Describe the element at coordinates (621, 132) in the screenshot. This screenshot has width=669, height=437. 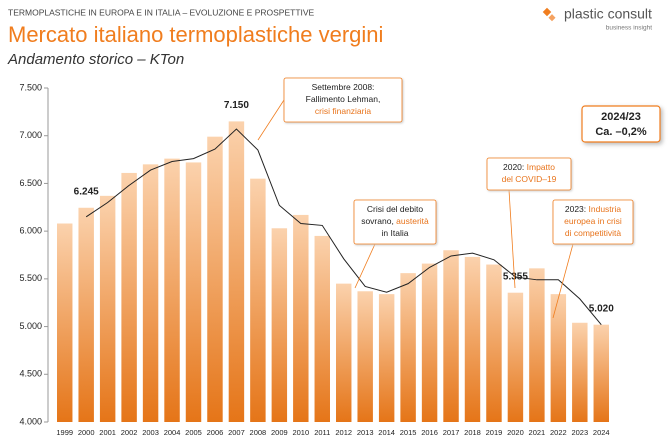
I see `callout-text: Ca. –0,2%` at that location.